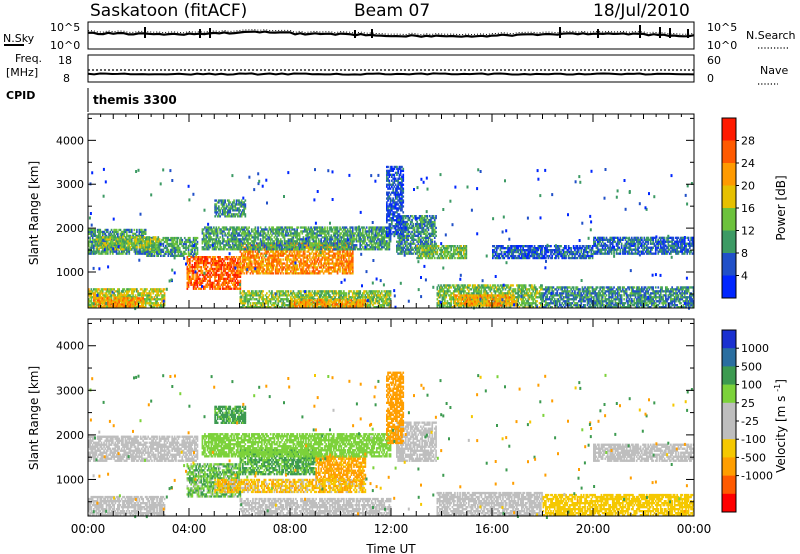 The image size is (800, 554). I want to click on noise-panel: N.Sky 10^5 10^0 10^5 10^0 N.Search, so click(399, 36).